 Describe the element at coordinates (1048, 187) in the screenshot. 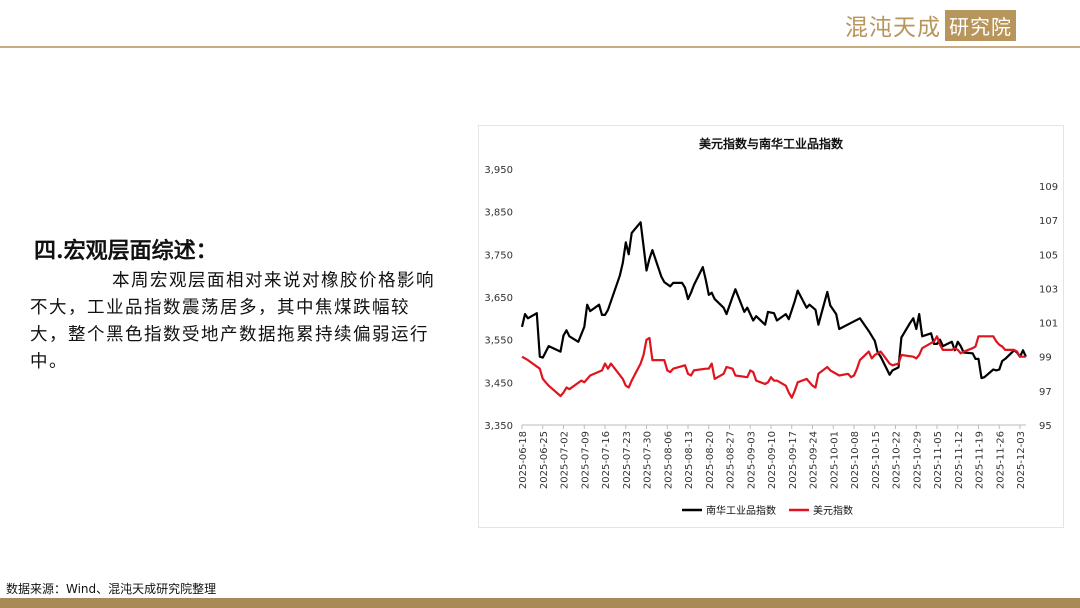

I see `y-right-tick-label: 109` at that location.